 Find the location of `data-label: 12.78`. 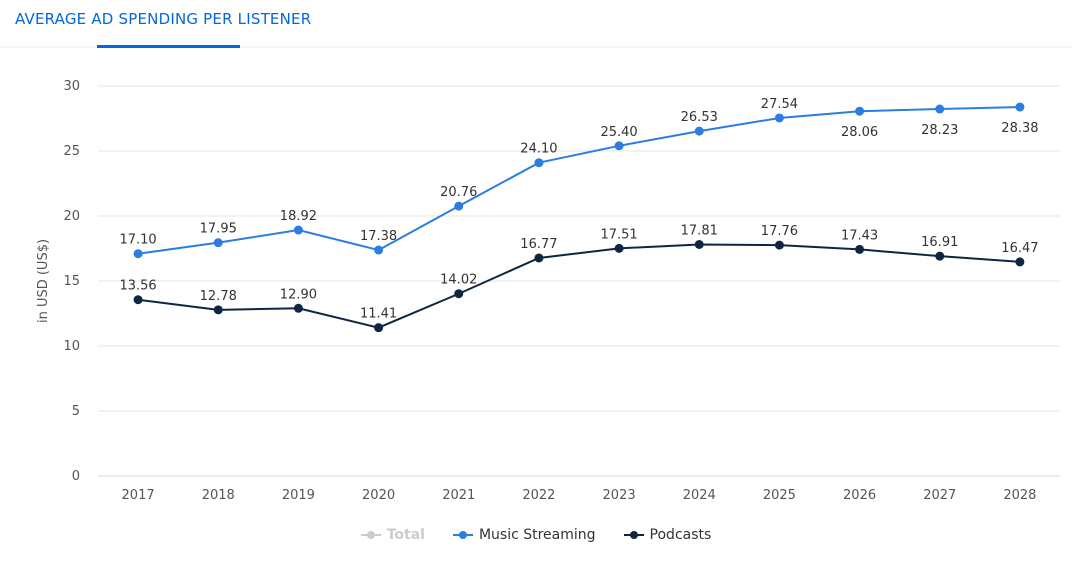

data-label: 12.78 is located at coordinates (218, 296).